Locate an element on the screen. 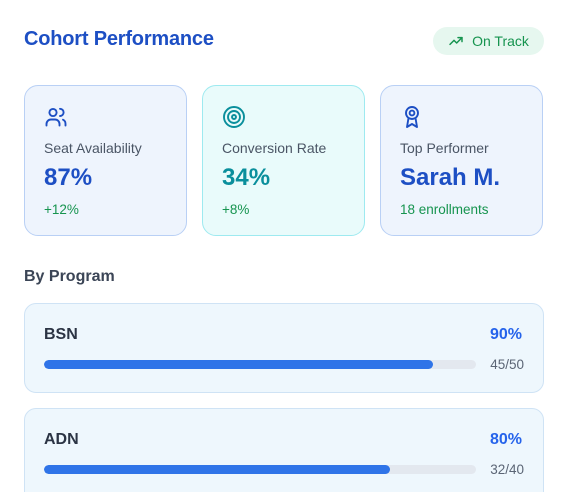  users-icon is located at coordinates (56, 117).